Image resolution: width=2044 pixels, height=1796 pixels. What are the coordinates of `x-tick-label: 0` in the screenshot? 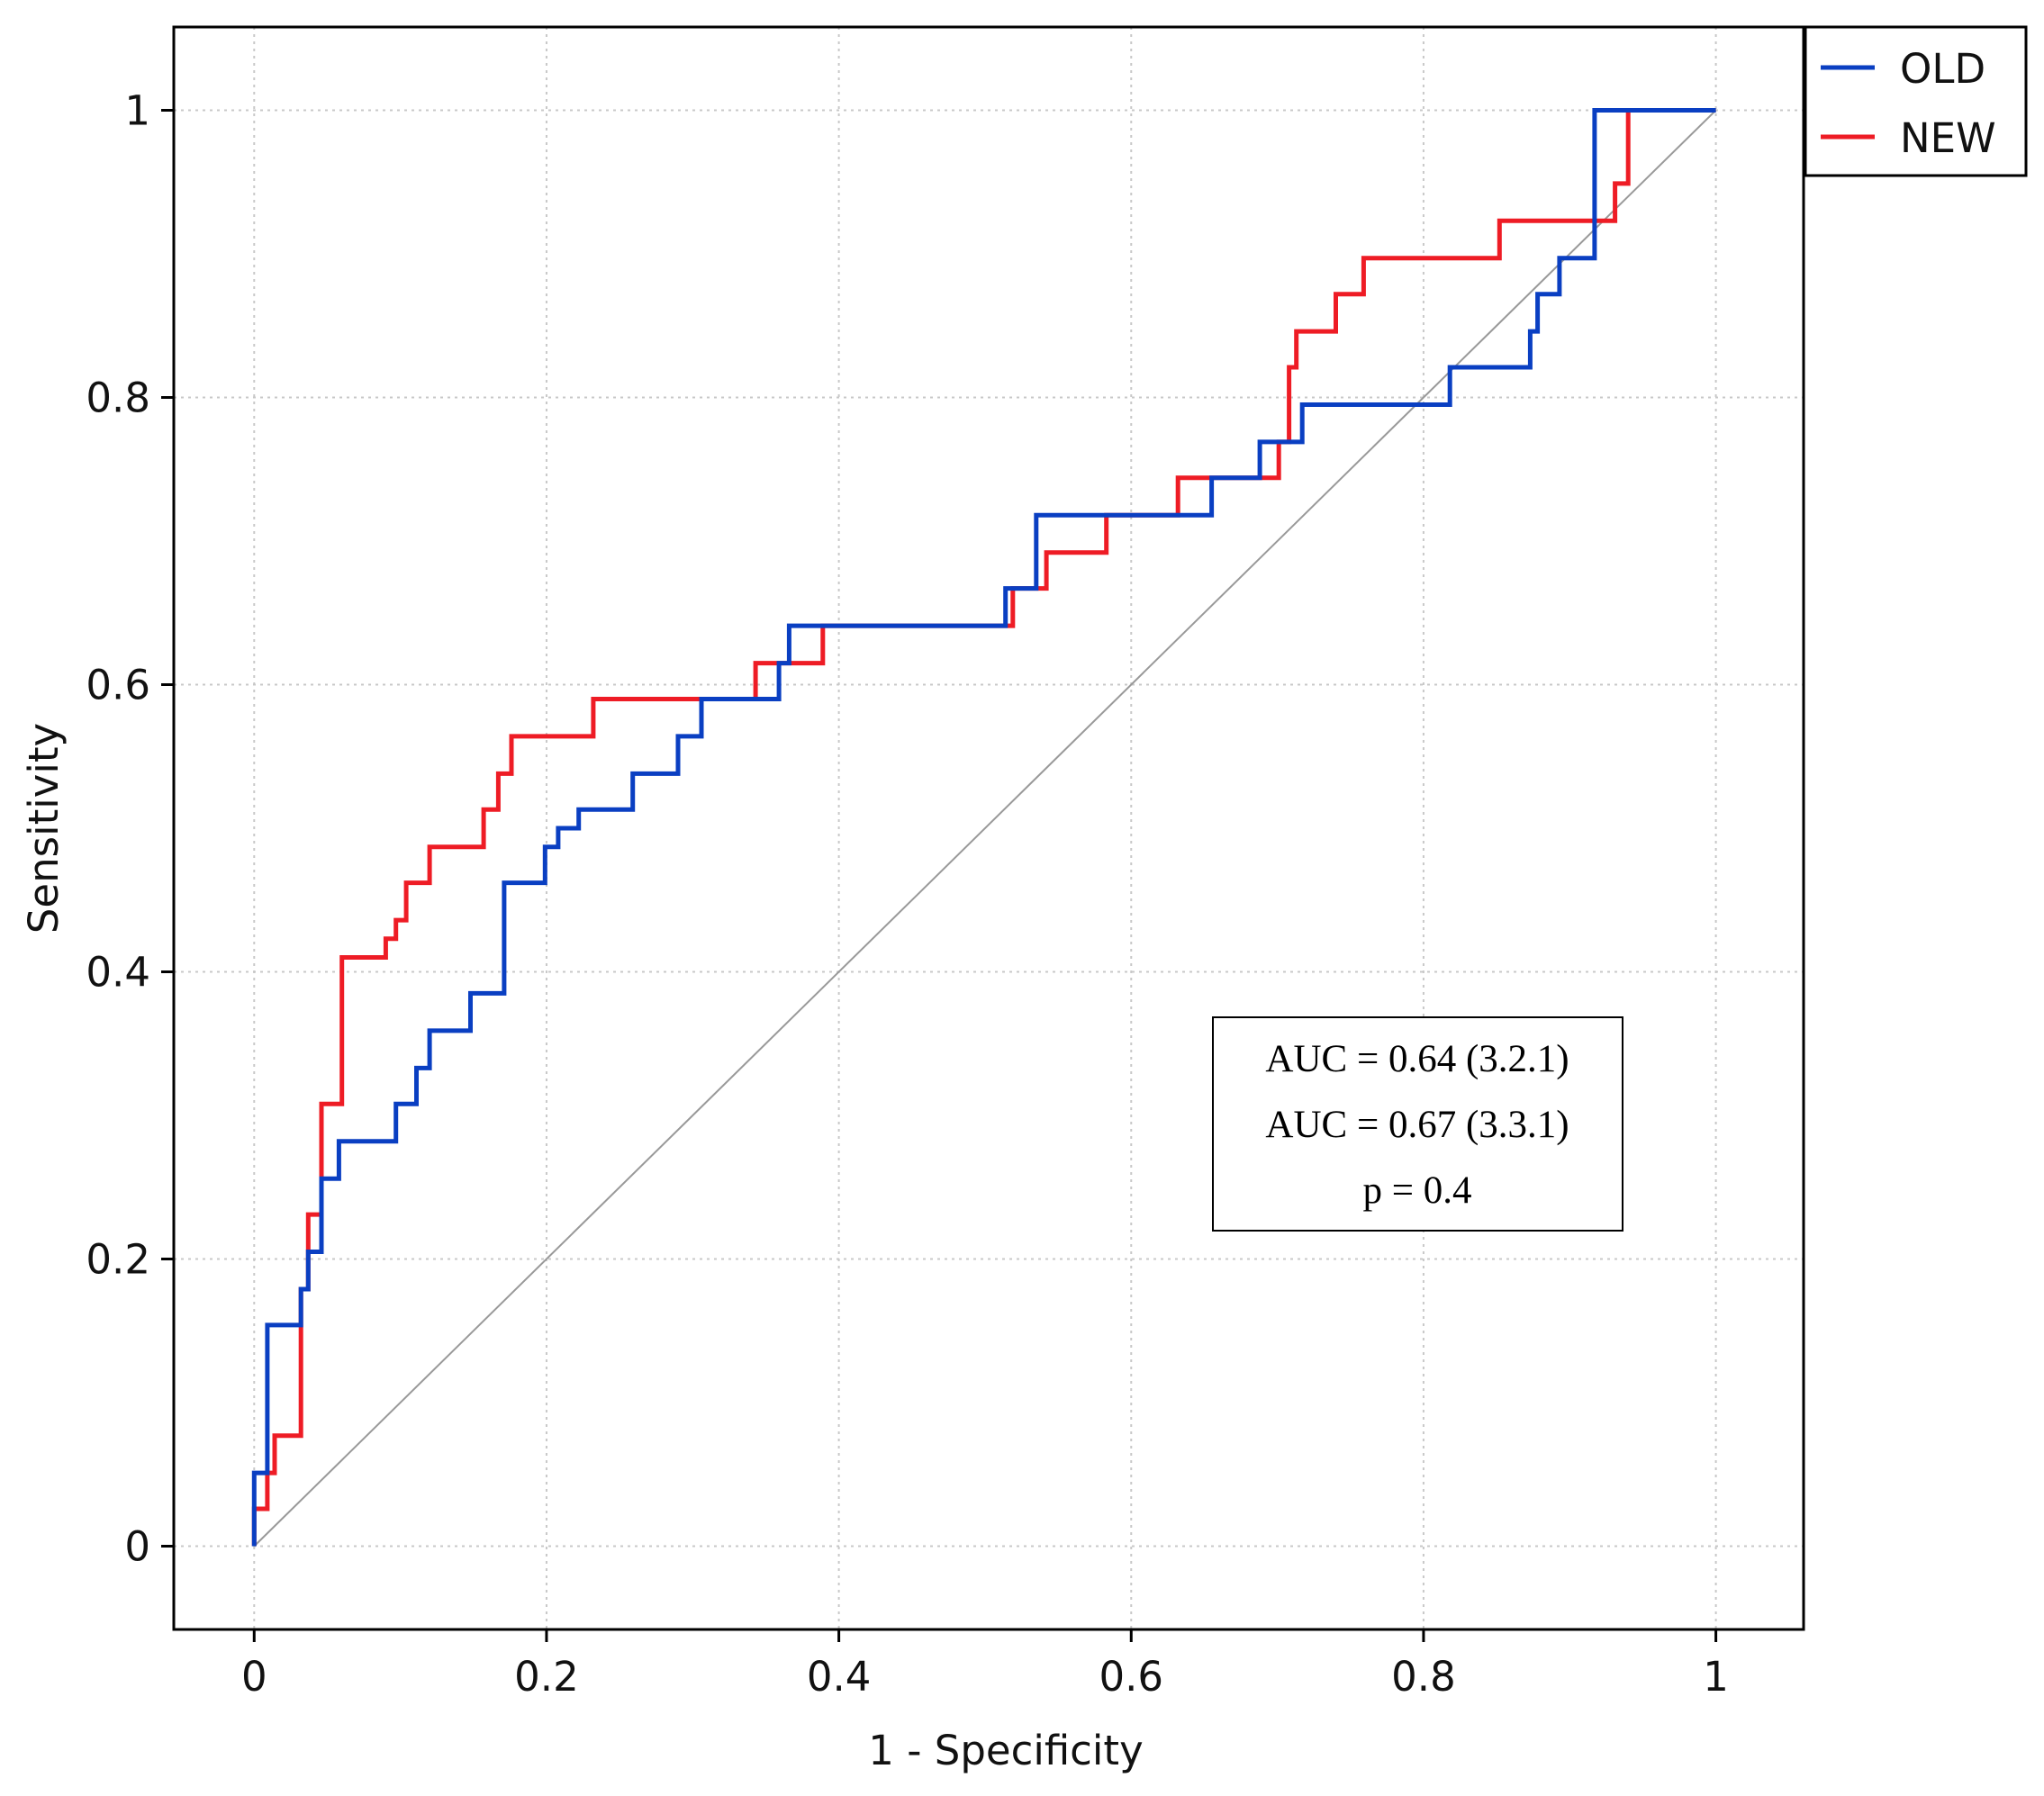 It's located at (254, 1677).